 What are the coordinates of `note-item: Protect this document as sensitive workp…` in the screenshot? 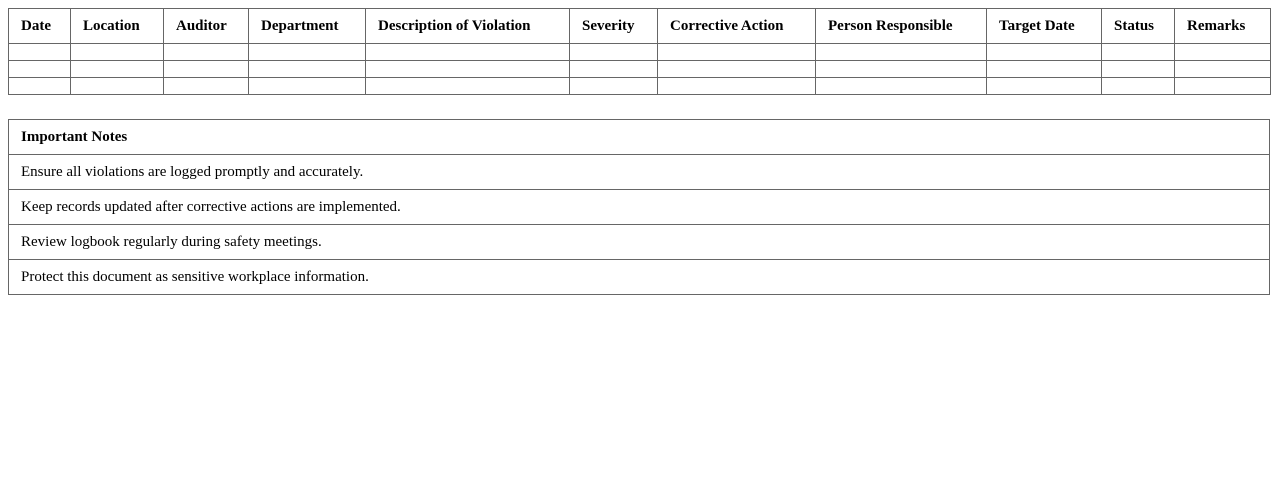 It's located at (639, 277).